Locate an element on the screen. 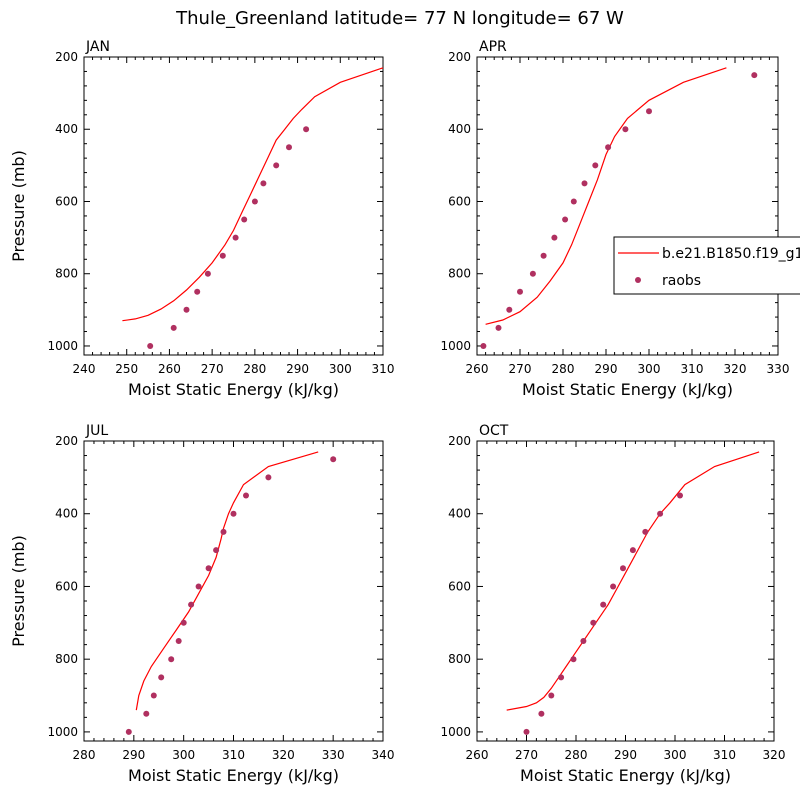  x-tick-label: 250 is located at coordinates (126, 369).